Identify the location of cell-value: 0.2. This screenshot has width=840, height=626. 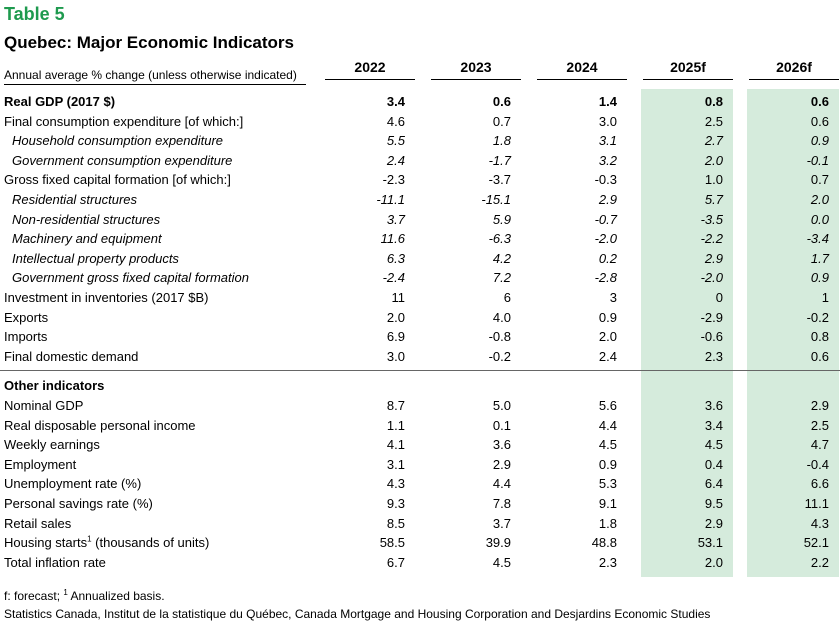
(607, 258).